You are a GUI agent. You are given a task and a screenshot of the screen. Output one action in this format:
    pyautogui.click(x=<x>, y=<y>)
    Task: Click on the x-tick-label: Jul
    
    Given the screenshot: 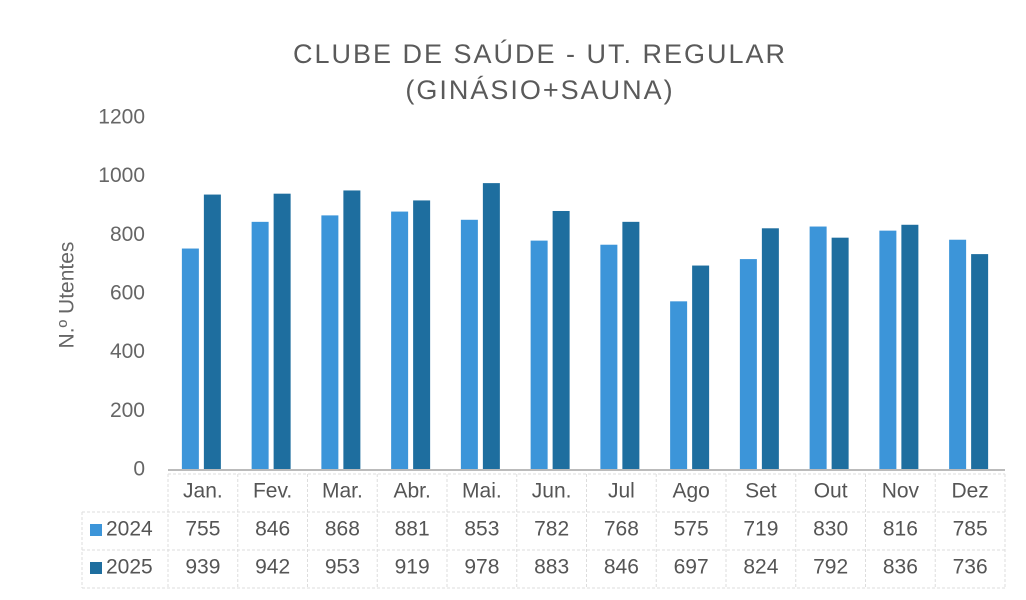 What is the action you would take?
    pyautogui.click(x=621, y=491)
    